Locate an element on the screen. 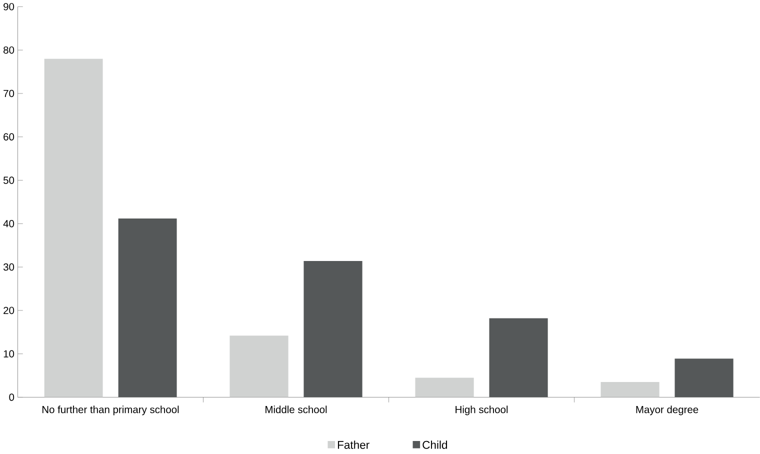  y-tick-label: 70 is located at coordinates (9, 93).